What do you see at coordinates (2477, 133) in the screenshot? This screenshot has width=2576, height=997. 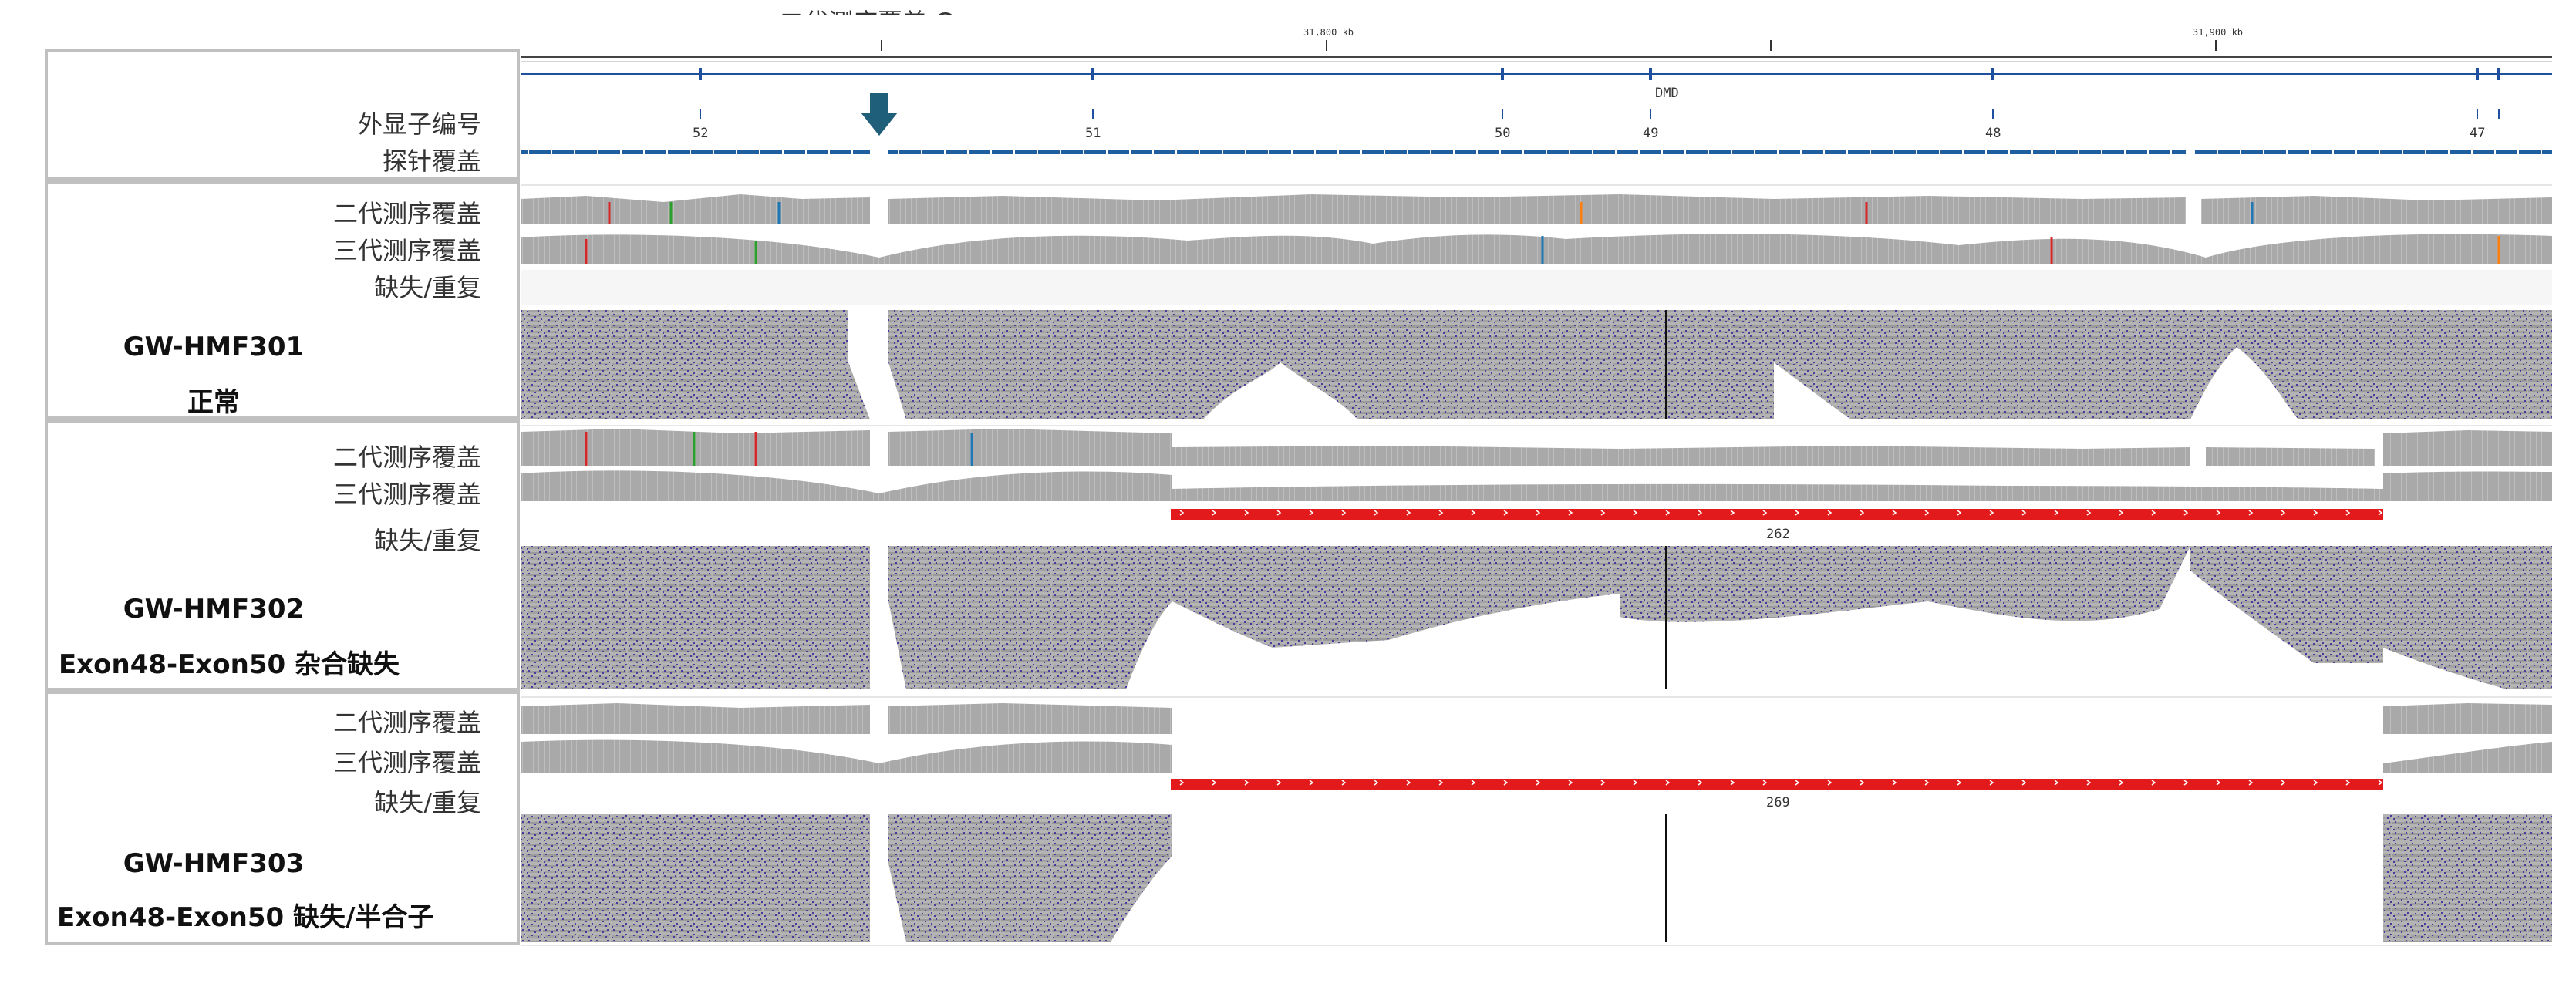 I see `exon-number: 47` at bounding box center [2477, 133].